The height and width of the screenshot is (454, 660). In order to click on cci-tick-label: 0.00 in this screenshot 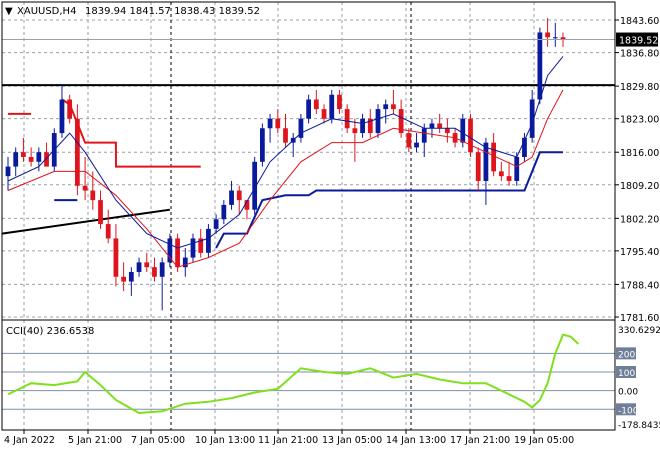, I will do `click(628, 393)`.